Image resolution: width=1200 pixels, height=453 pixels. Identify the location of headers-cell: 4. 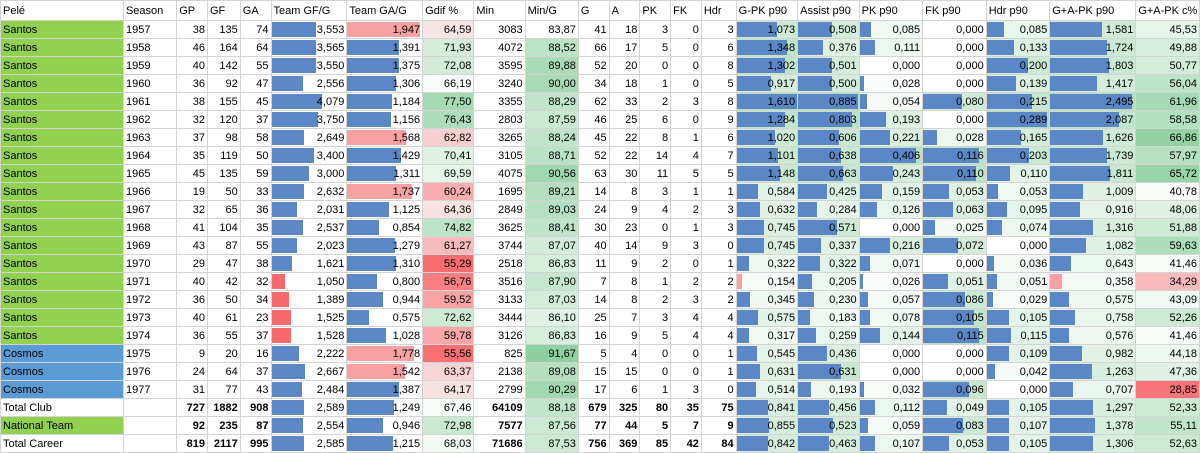
(718, 317).